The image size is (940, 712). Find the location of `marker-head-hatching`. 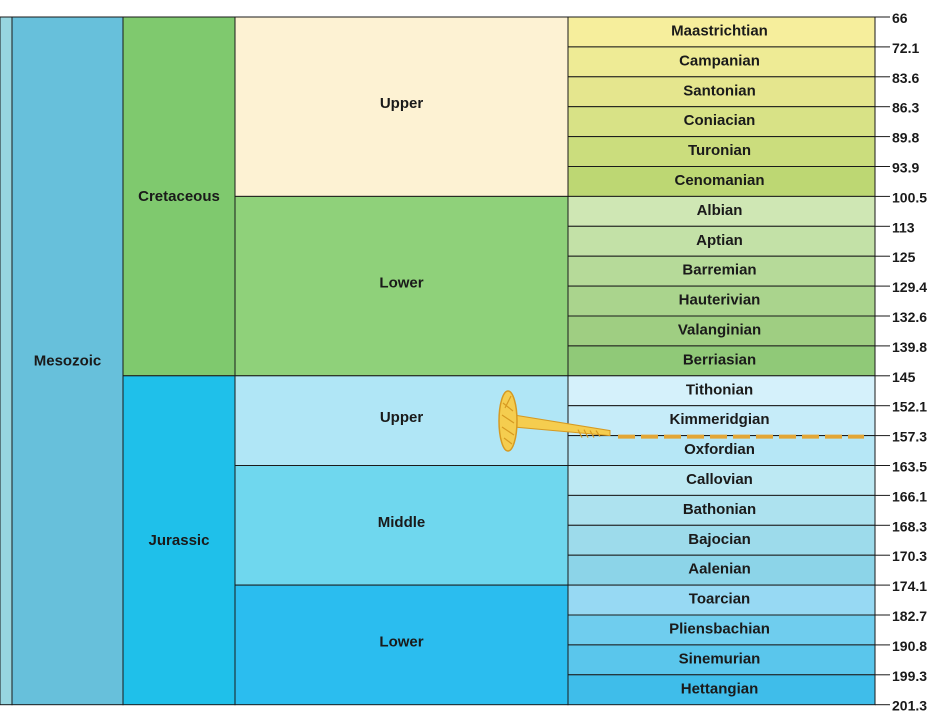

marker-head-hatching is located at coordinates (508, 420).